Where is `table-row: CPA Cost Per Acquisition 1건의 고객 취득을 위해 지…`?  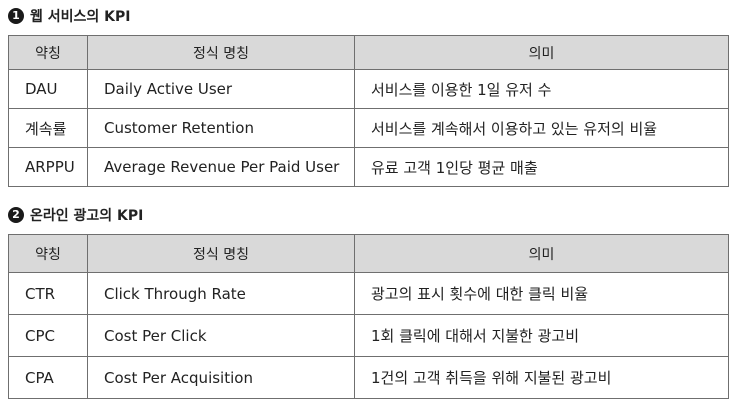
table-row: CPA Cost Per Acquisition 1건의 고객 취득을 위해 지… is located at coordinates (368, 377).